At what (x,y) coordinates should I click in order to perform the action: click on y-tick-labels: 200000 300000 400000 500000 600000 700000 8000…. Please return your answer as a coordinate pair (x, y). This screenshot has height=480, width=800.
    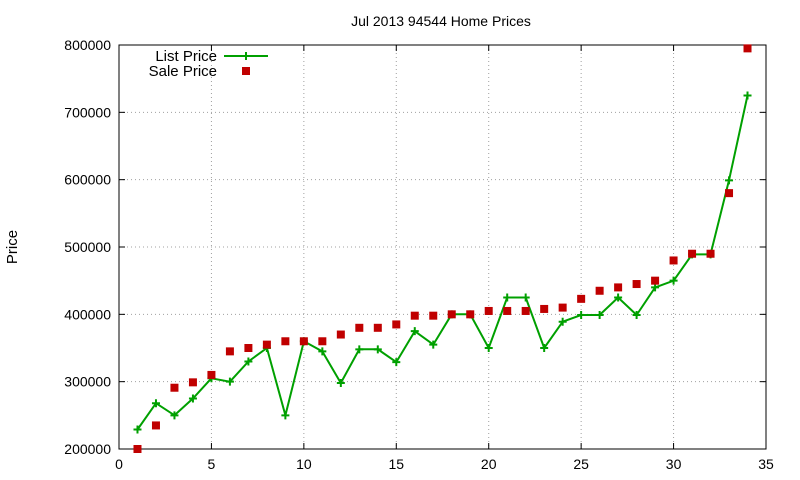
    Looking at the image, I should click on (87, 247).